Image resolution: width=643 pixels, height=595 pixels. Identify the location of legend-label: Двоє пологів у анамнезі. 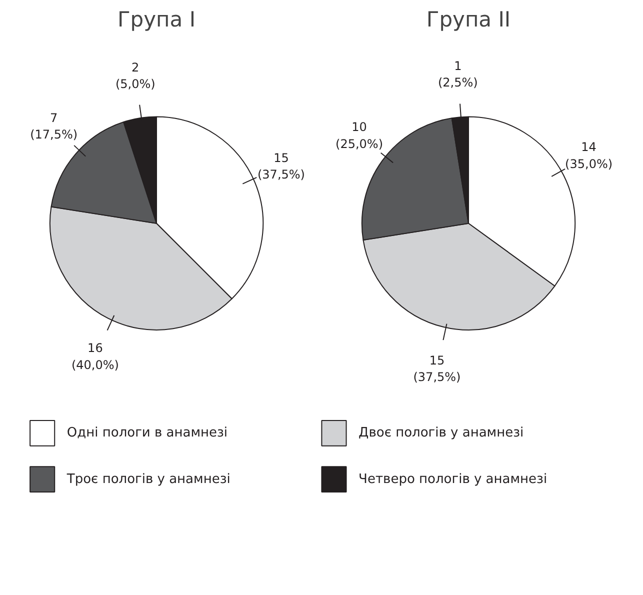
(441, 433).